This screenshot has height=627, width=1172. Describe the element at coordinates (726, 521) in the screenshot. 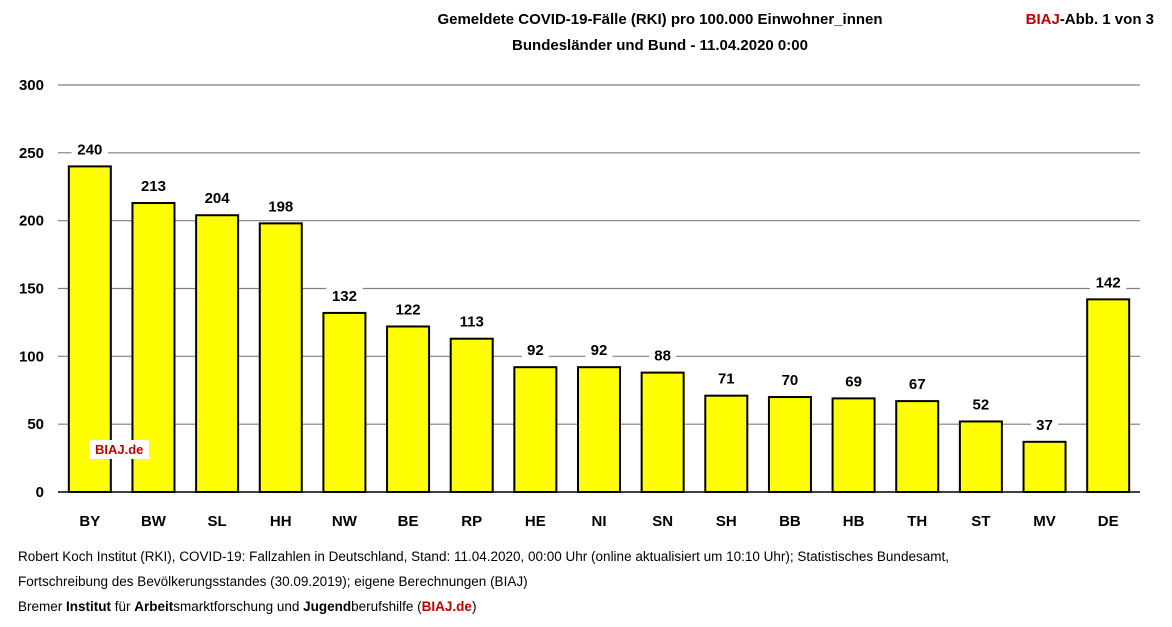

I see `x-tick-label: SH` at that location.